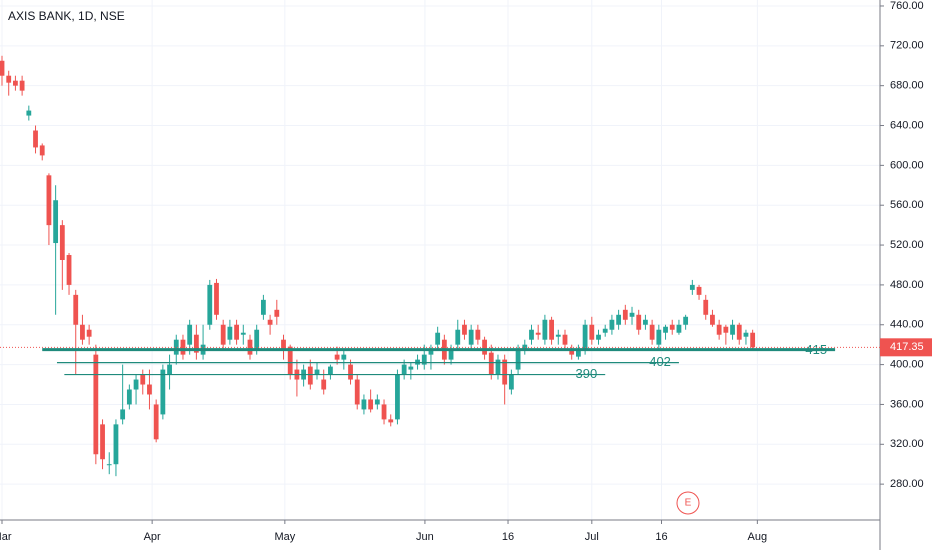  What do you see at coordinates (907, 165) in the screenshot?
I see `y-tick-label: 600.00` at bounding box center [907, 165].